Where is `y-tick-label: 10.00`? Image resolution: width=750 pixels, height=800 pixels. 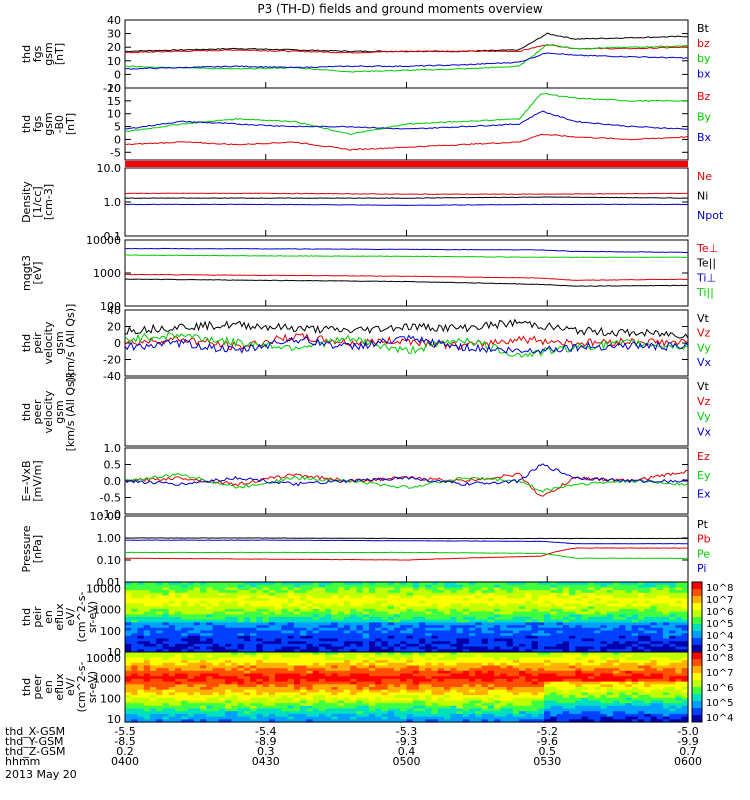 y-tick-label: 10.00 is located at coordinates (106, 516).